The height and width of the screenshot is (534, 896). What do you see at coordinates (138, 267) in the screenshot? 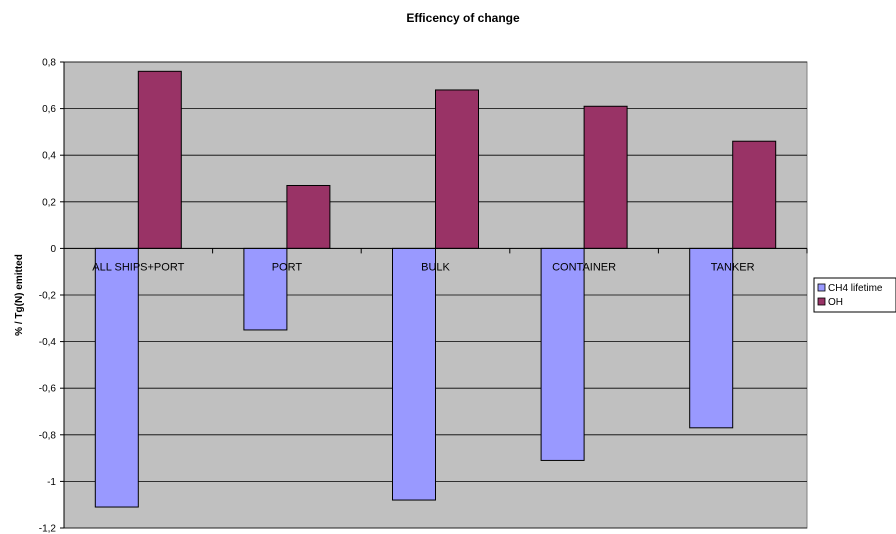
I see `category-label: ALL SHIPS+PORT` at bounding box center [138, 267].